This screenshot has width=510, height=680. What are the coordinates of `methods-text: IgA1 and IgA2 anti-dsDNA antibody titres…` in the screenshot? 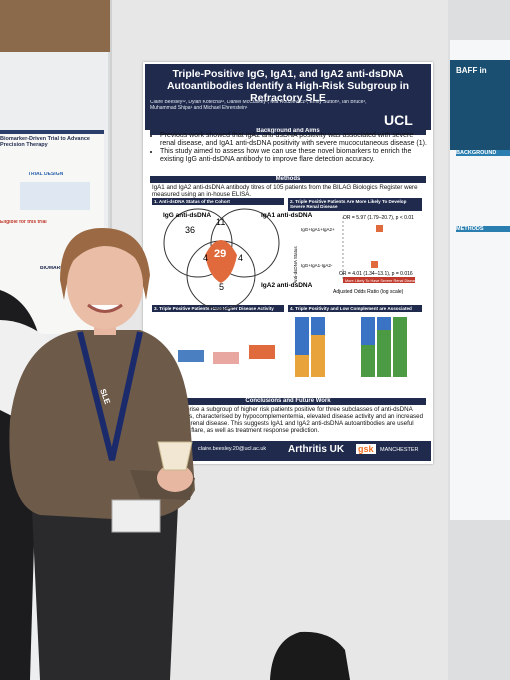 It's located at (285, 191).